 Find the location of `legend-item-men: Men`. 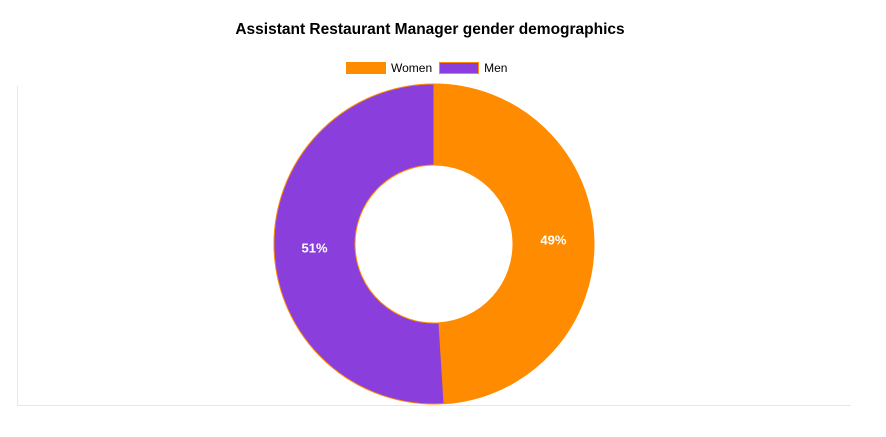

legend-item-men: Men is located at coordinates (473, 68).